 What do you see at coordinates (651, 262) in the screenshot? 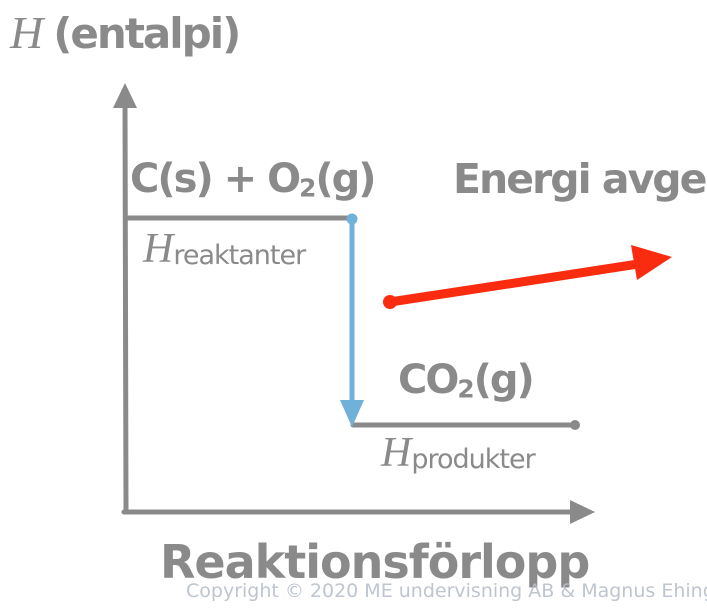
I see `energy-arrowhead-icon` at bounding box center [651, 262].